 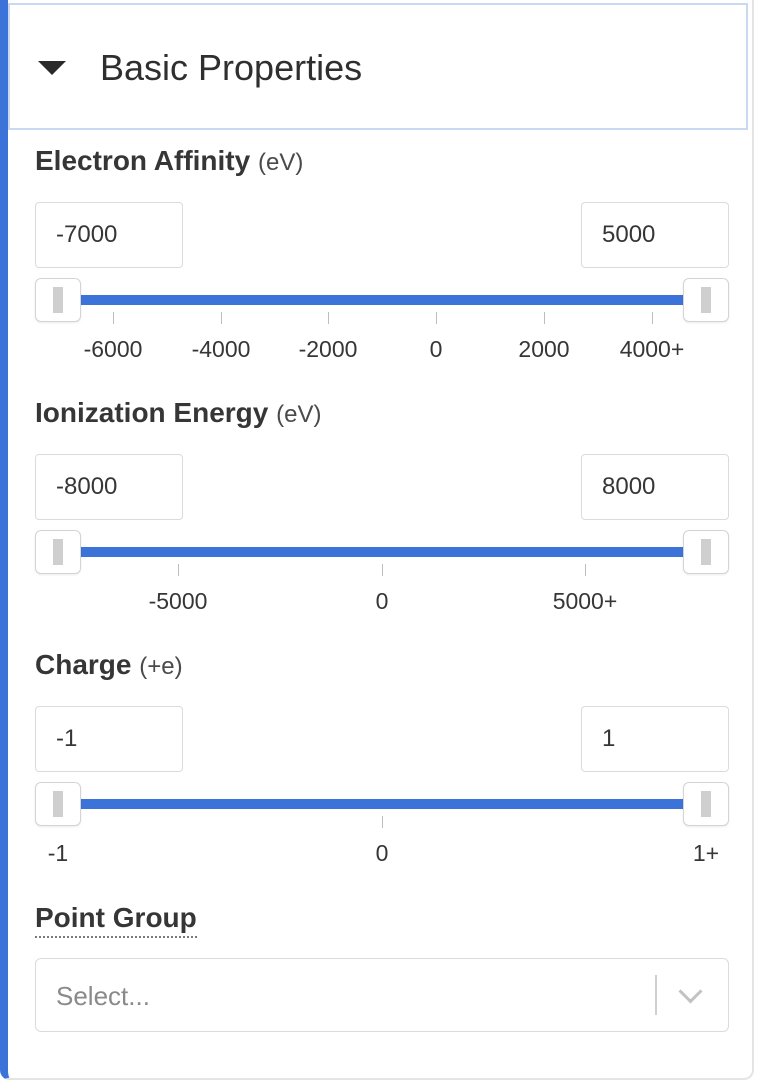 I want to click on electron-affinity-unit: (eV), so click(x=280, y=162).